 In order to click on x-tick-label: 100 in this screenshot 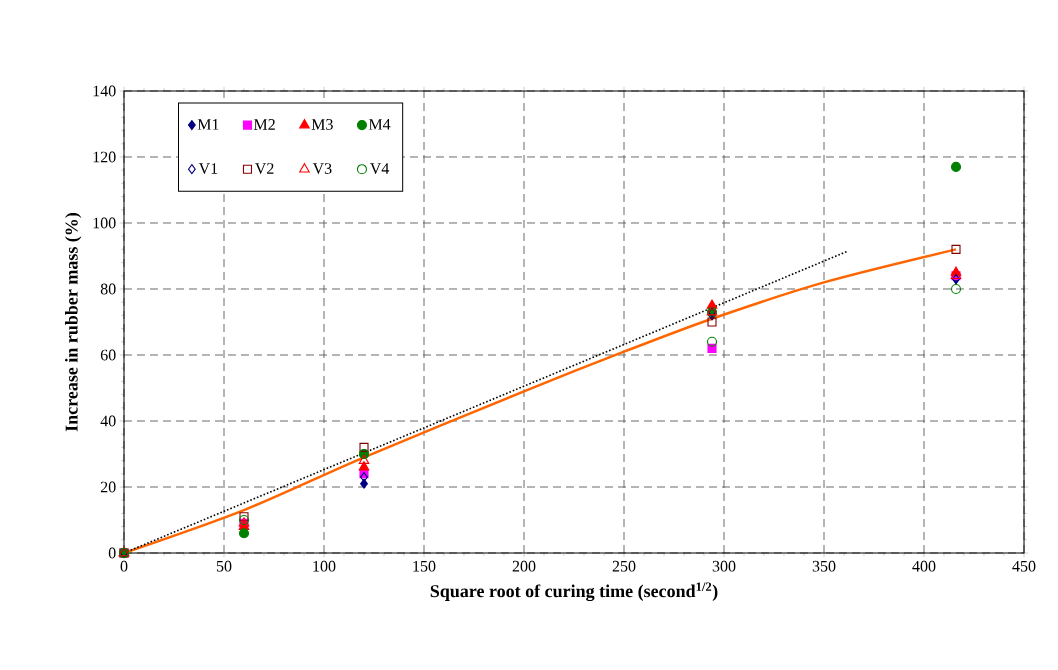, I will do `click(324, 566)`.